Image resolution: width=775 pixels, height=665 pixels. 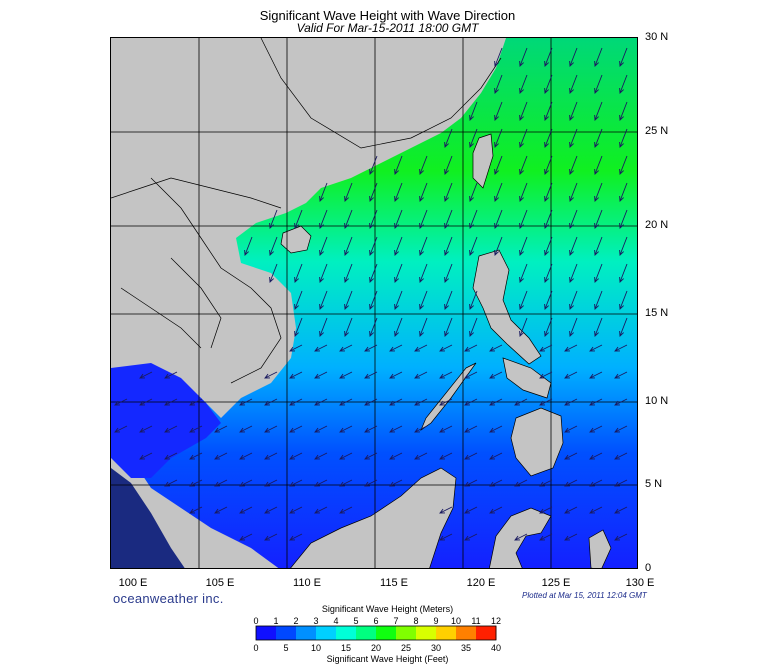 I want to click on lon-label-110e: 110 E, so click(x=307, y=583).